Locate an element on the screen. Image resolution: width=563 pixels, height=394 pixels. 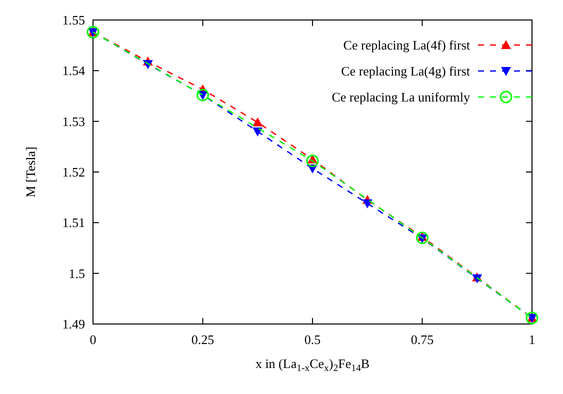
x-tick-label: 0.25 is located at coordinates (202, 339).